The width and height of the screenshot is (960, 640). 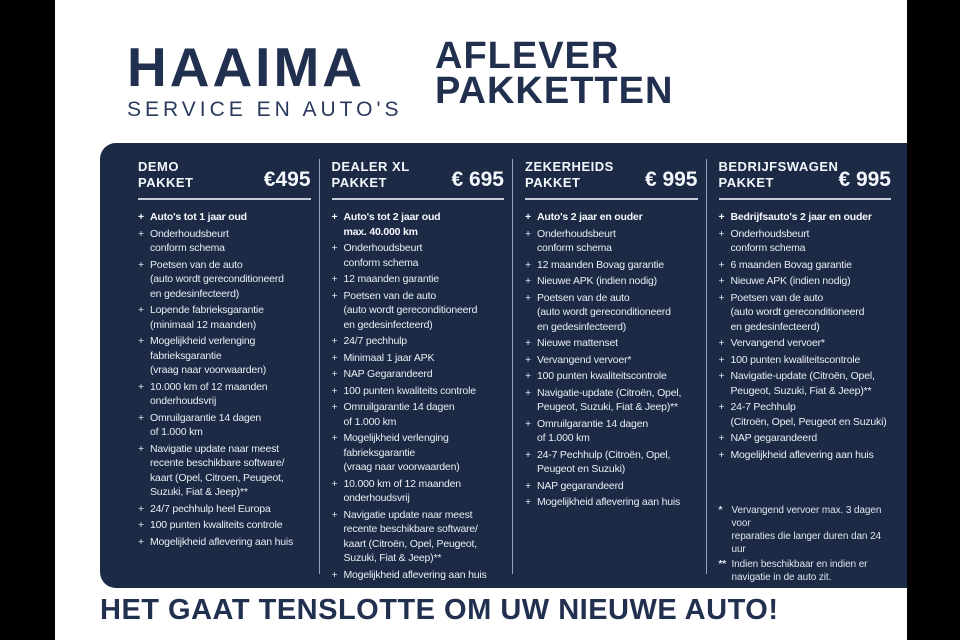 What do you see at coordinates (418, 414) in the screenshot?
I see `package-item: + Omruilgarantie 14 dagen of 1.000 km` at bounding box center [418, 414].